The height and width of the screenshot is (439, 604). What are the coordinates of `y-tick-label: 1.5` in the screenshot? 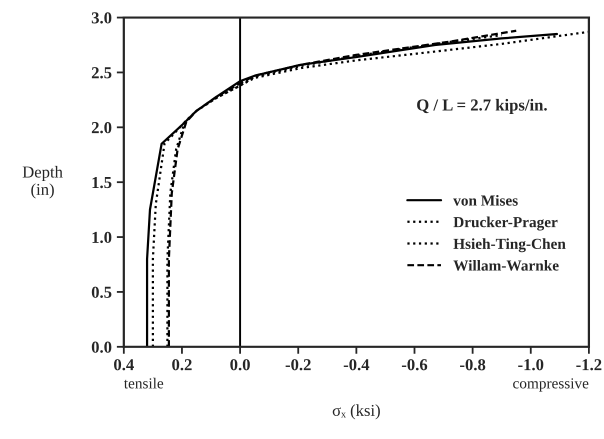 It's located at (102, 182).